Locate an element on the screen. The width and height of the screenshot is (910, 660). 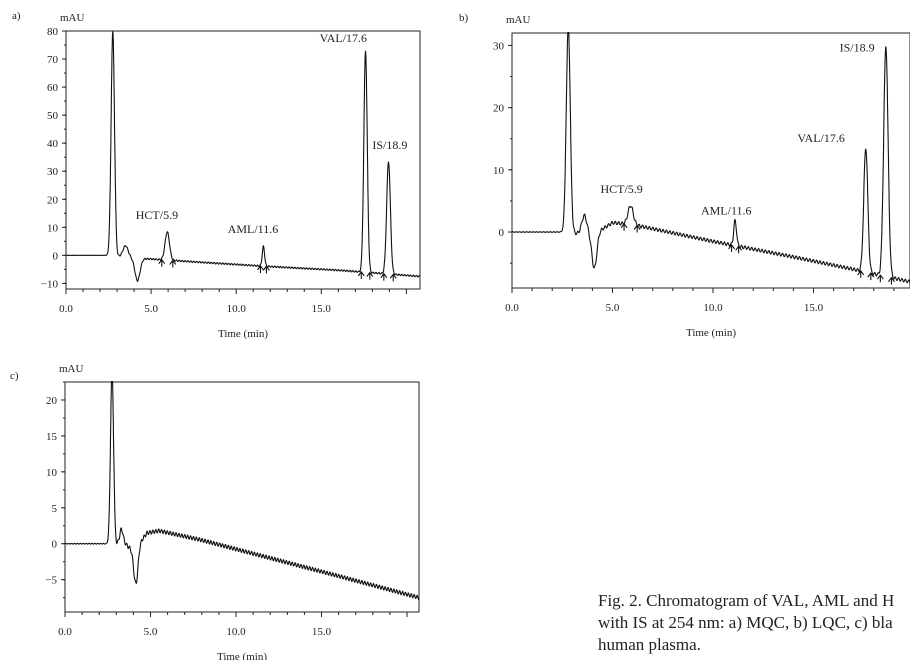
panel-c-y-tick-label: 5 is located at coordinates (55, 509).